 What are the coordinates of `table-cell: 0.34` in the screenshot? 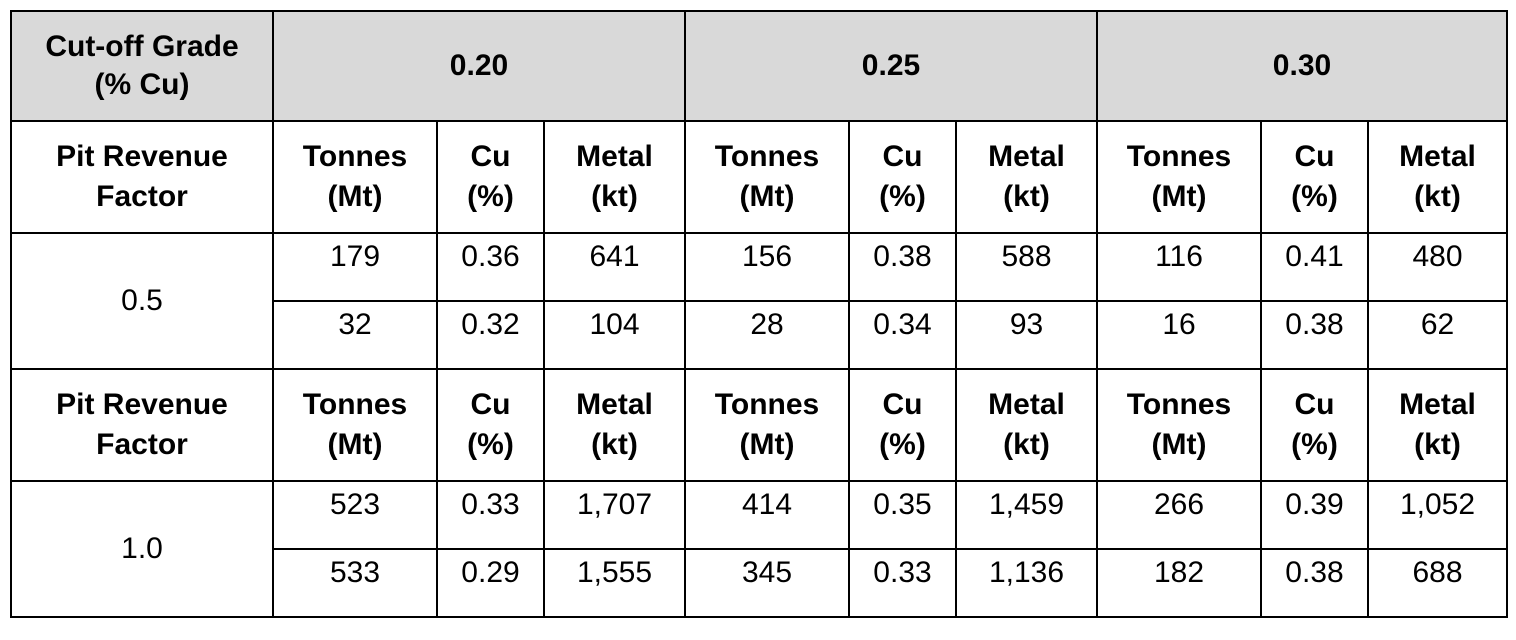 It's located at (902, 335).